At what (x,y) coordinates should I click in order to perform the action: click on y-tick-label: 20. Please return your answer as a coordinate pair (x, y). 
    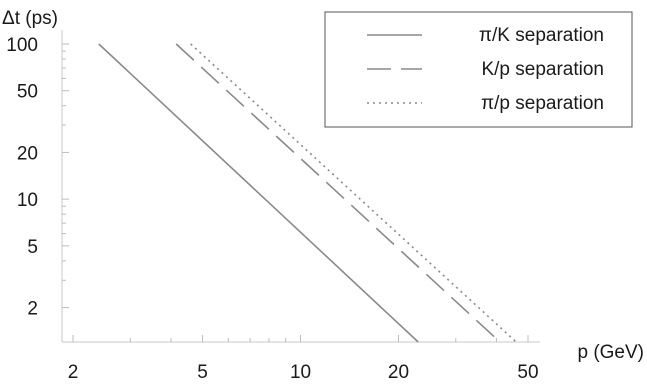
    Looking at the image, I should click on (27, 153).